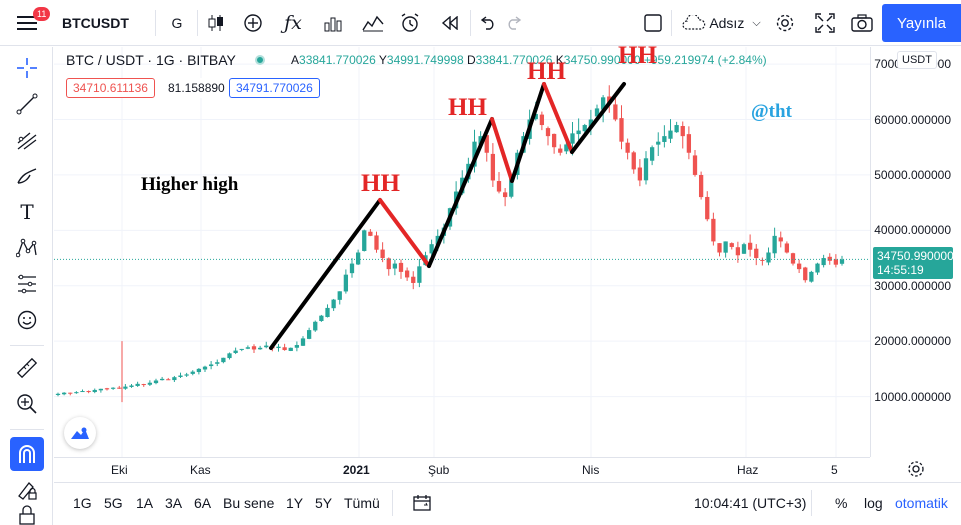 The width and height of the screenshot is (961, 525). What do you see at coordinates (27, 320) in the screenshot?
I see `smiley-icon` at bounding box center [27, 320].